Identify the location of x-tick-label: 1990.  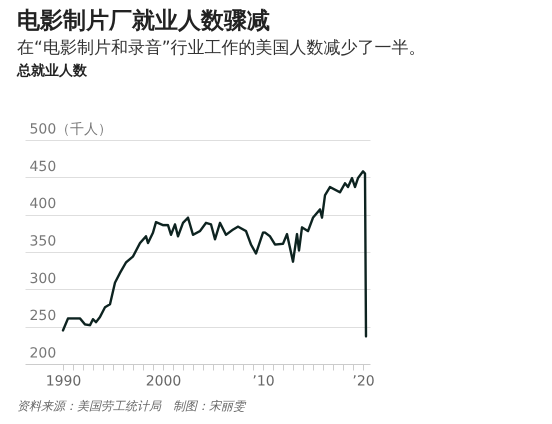
(64, 382).